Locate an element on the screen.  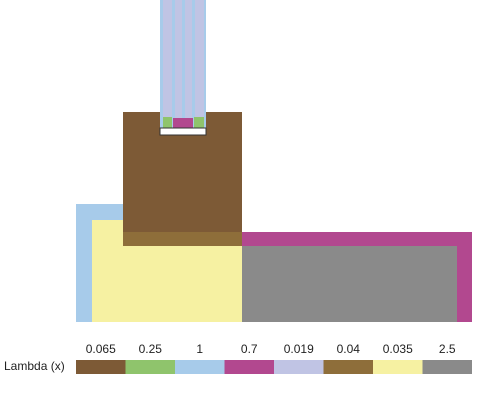
legend-value: 0.035 is located at coordinates (398, 349).